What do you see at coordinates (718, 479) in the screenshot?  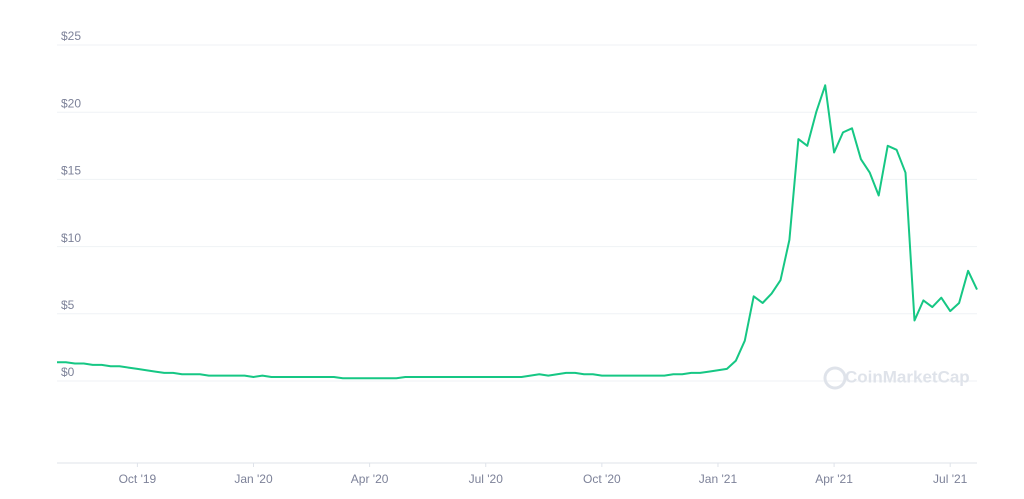 I see `x-tick-label: Jan '21` at bounding box center [718, 479].